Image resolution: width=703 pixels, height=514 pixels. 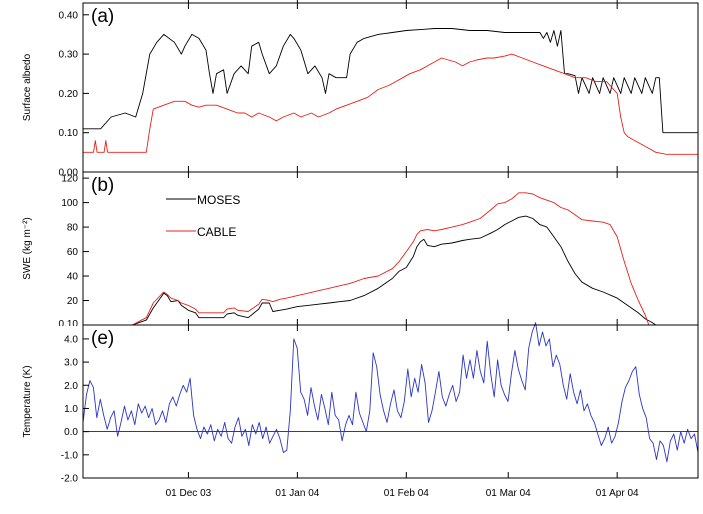 What do you see at coordinates (102, 338) in the screenshot?
I see `panel-label: (e)` at bounding box center [102, 338].